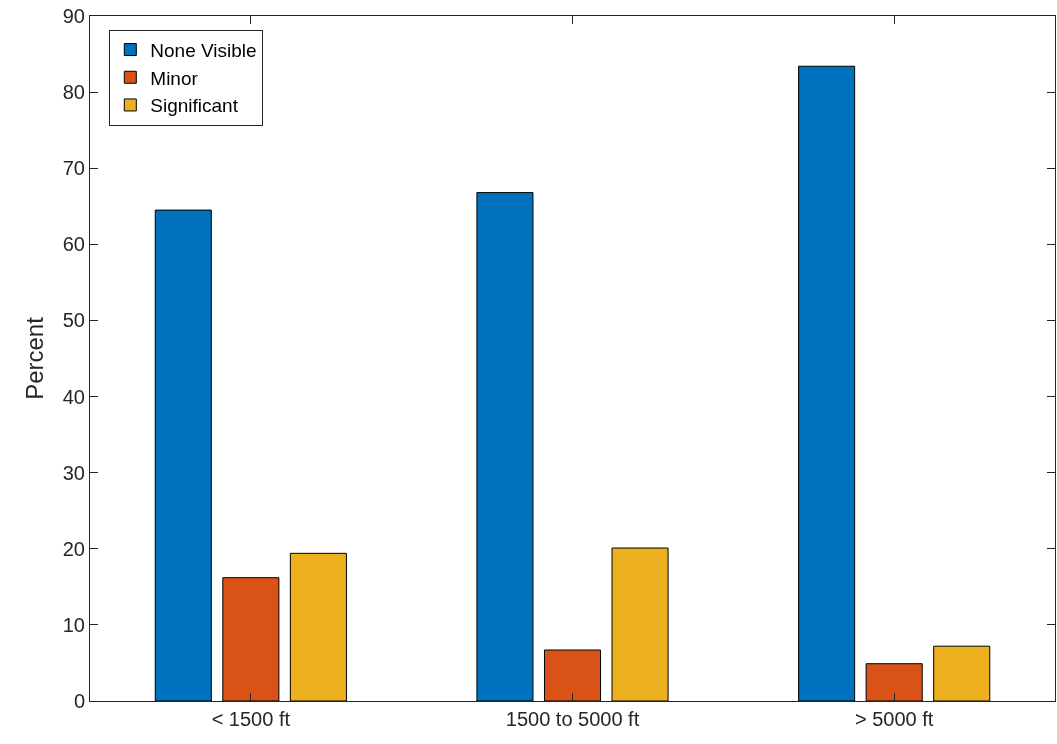  Describe the element at coordinates (251, 719) in the screenshot. I see `x-tick-label: < 1500 ft` at that location.